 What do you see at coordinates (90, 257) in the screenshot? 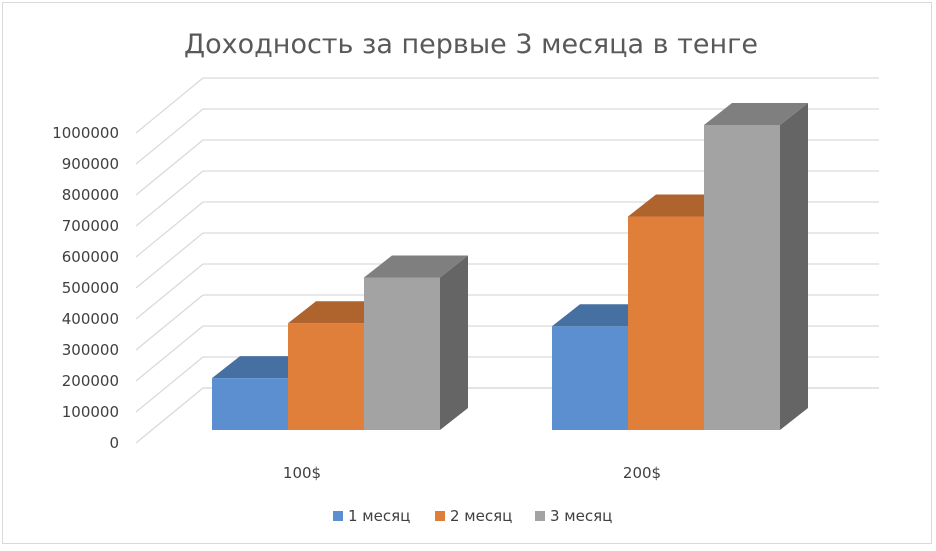
I see `y-tick-label: 600000` at bounding box center [90, 257].